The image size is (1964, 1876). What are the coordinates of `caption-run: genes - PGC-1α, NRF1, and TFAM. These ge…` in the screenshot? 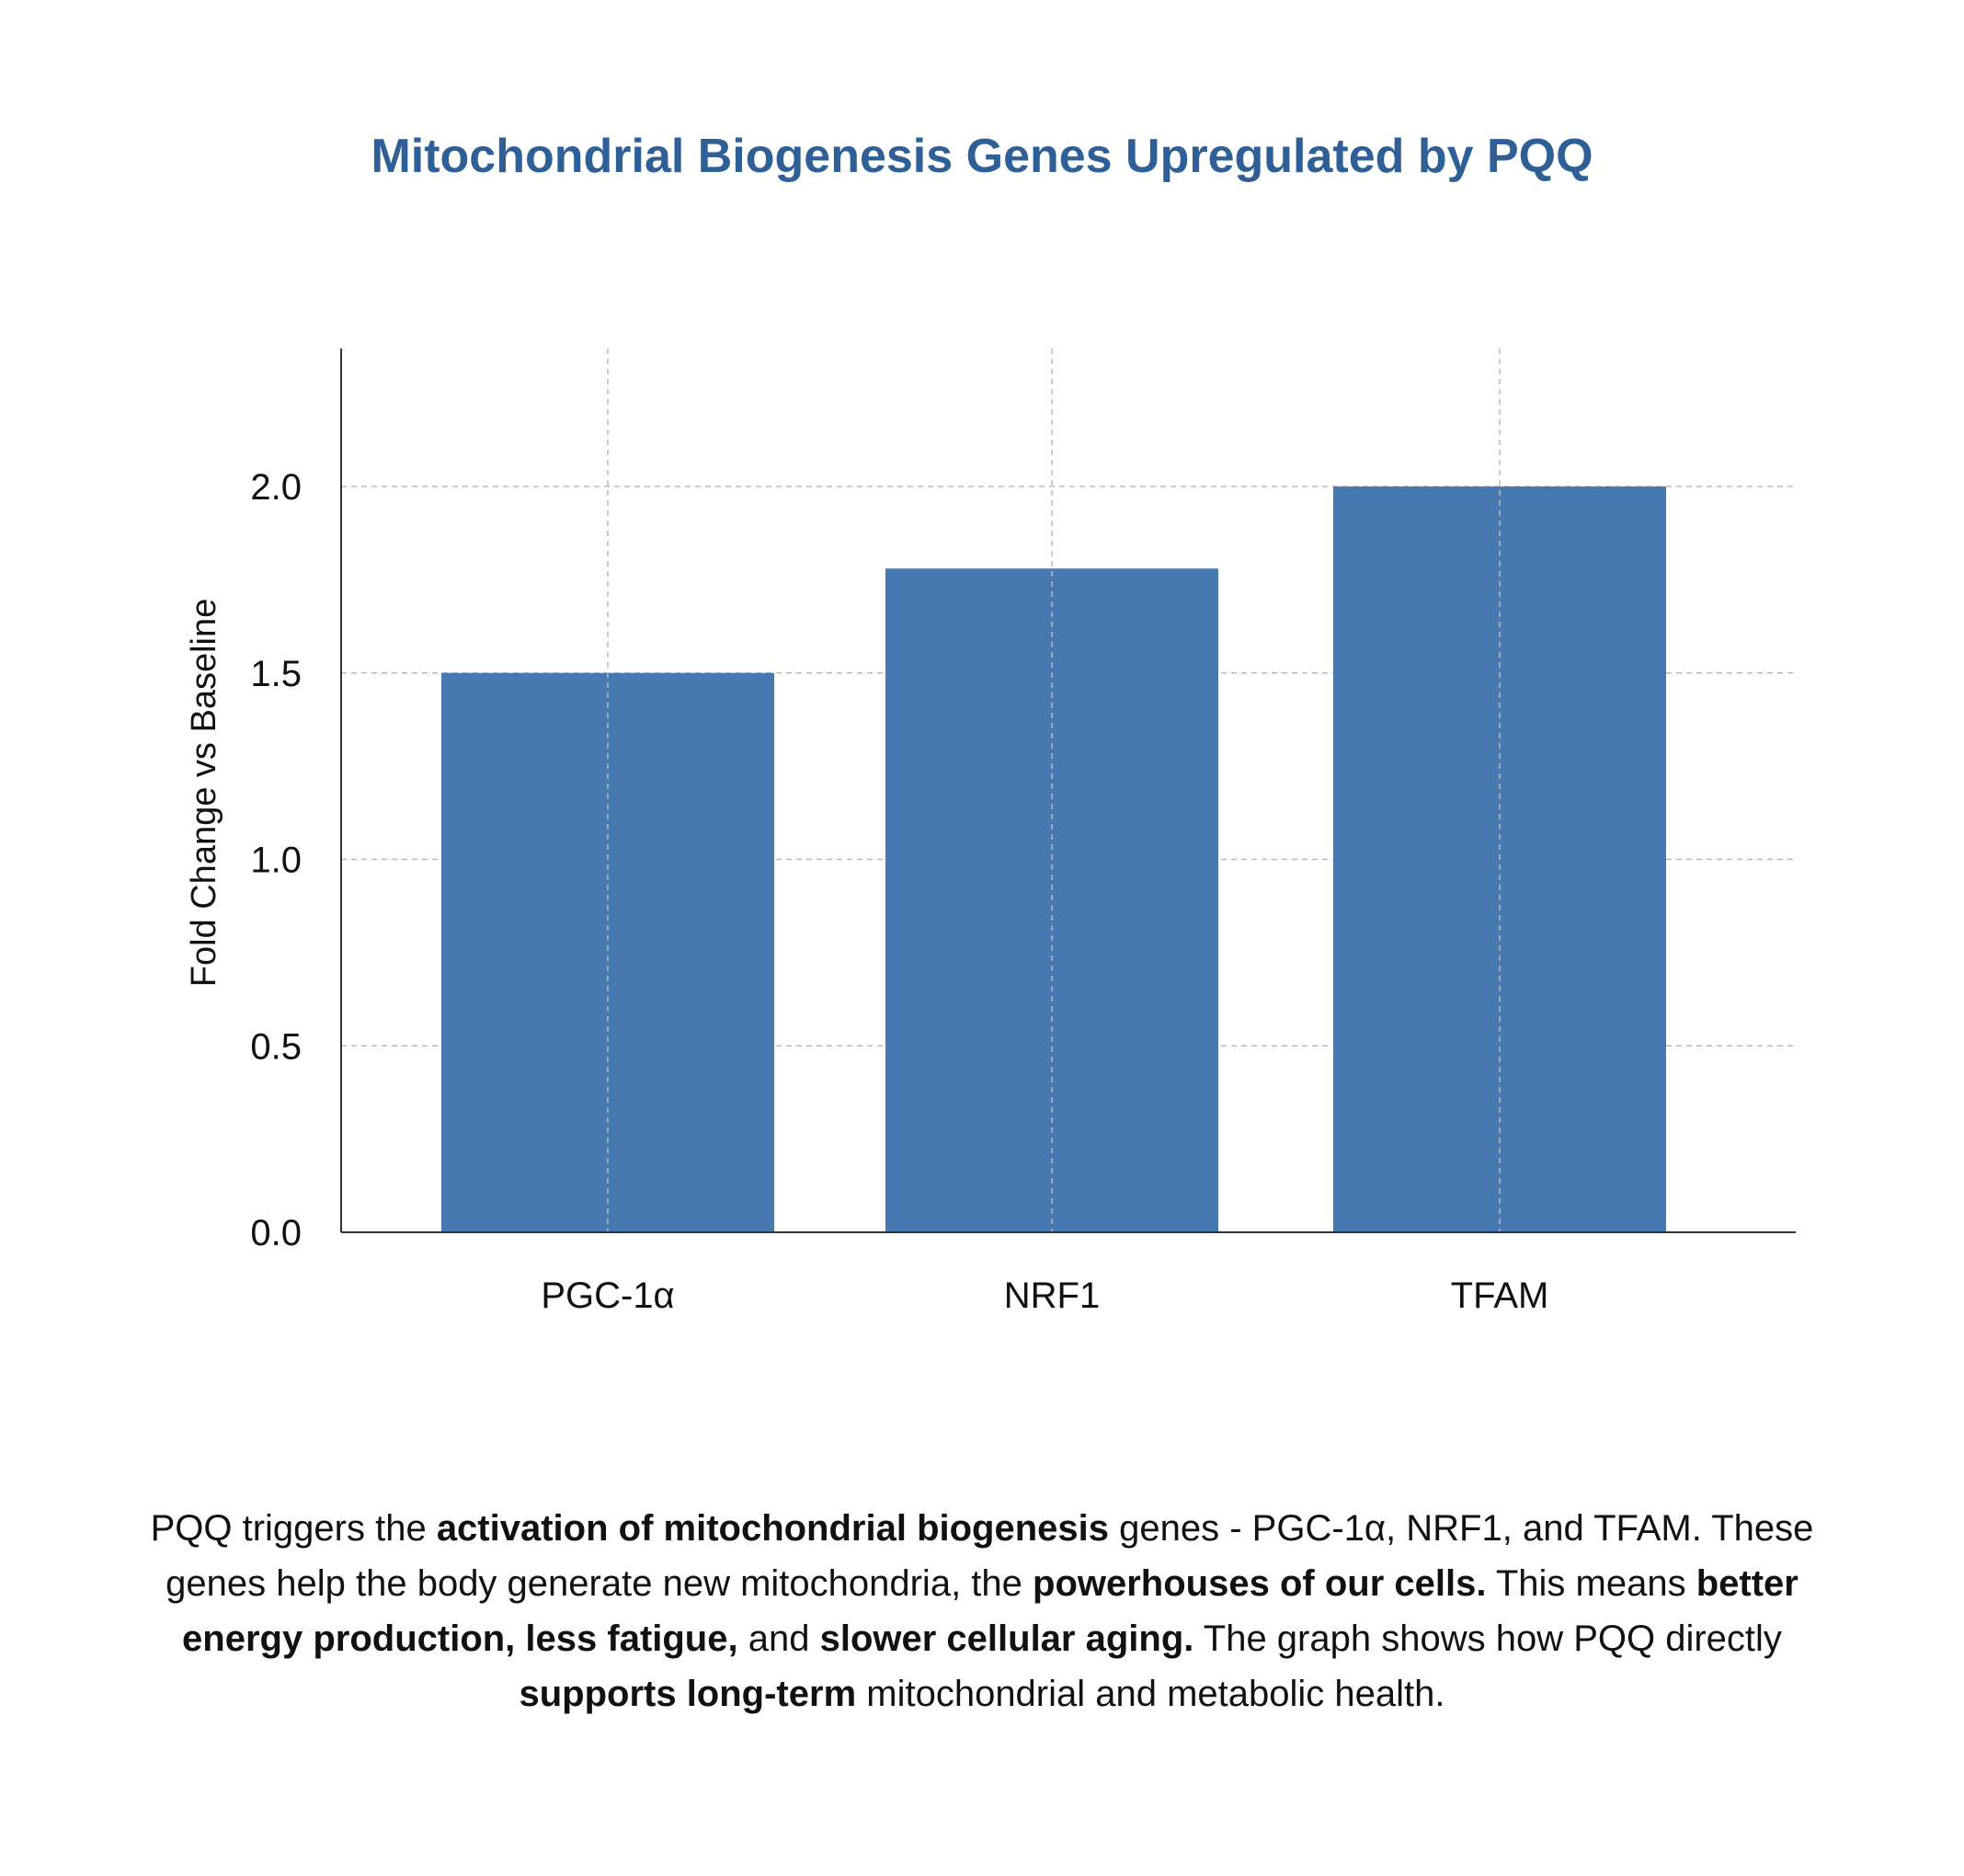 It's located at (990, 1556).